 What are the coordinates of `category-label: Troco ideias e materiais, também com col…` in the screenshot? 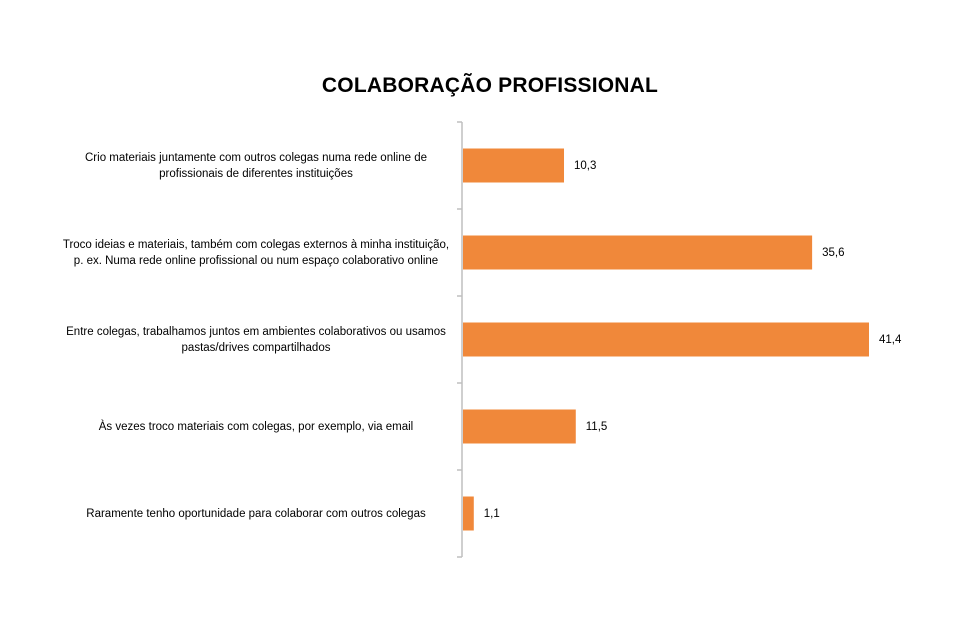 It's located at (256, 252).